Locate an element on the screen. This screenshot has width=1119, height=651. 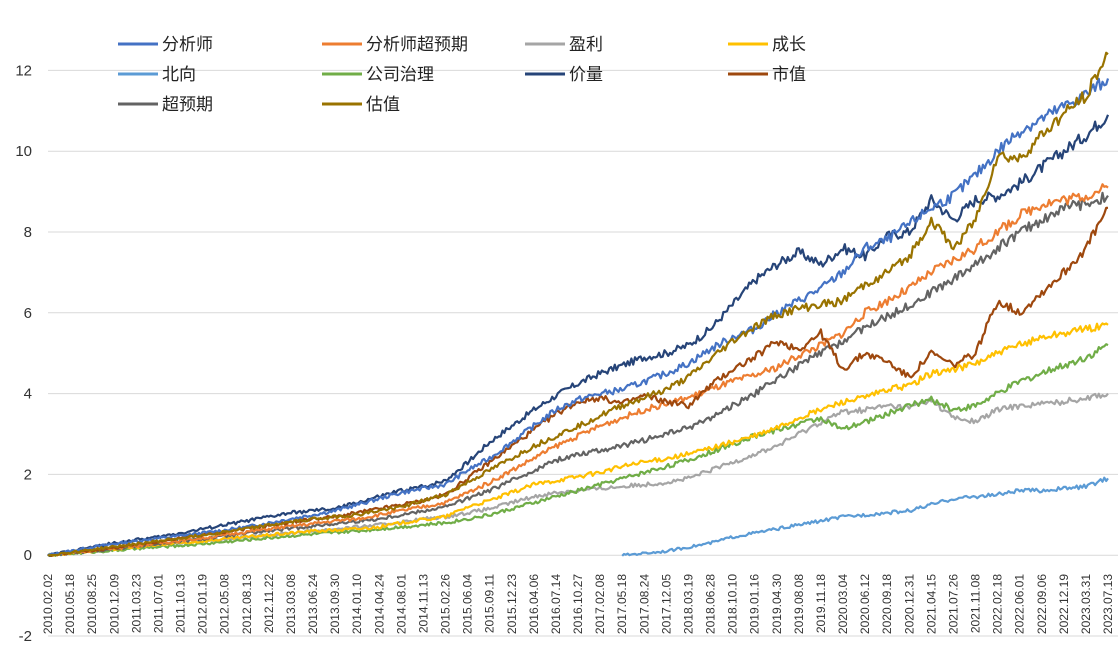
legend-label: 市值 is located at coordinates (789, 75).